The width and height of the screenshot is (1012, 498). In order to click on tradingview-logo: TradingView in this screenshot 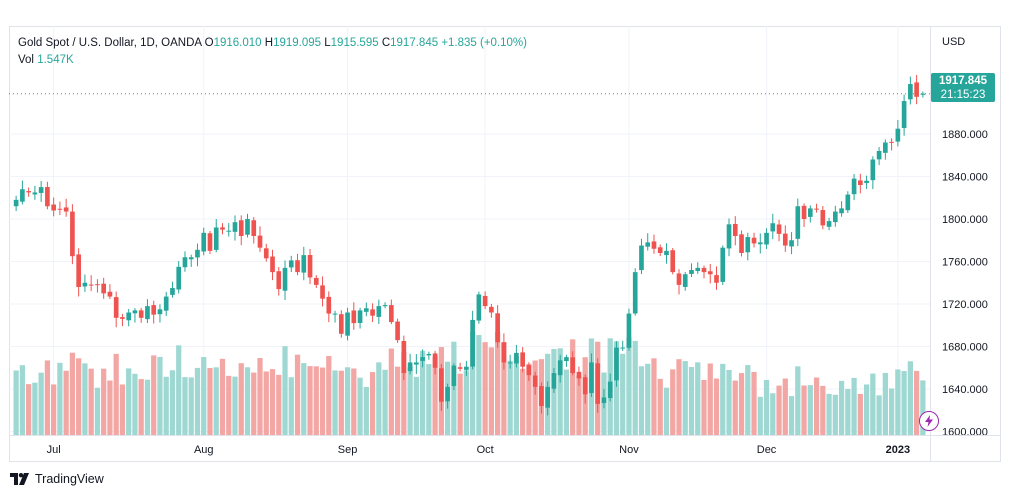, I will do `click(57, 479)`.